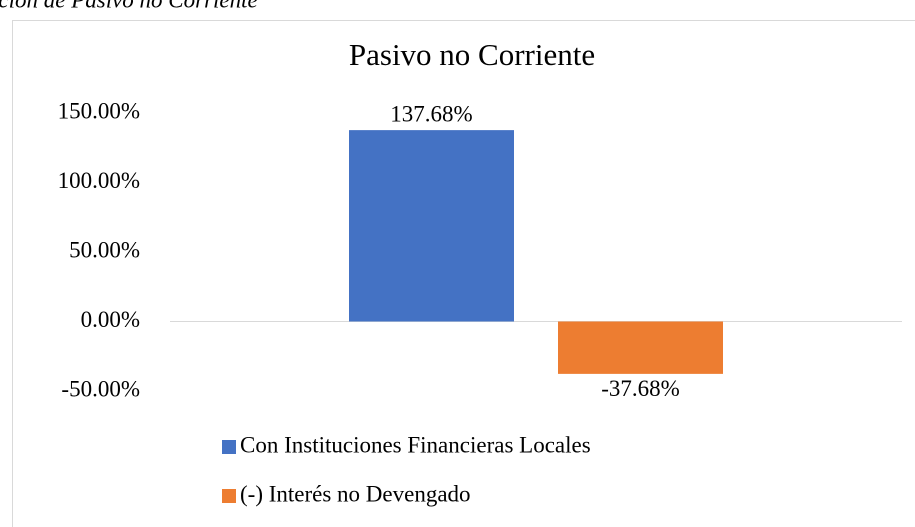 The width and height of the screenshot is (915, 527). I want to click on data-label: 137.68%, so click(431, 113).